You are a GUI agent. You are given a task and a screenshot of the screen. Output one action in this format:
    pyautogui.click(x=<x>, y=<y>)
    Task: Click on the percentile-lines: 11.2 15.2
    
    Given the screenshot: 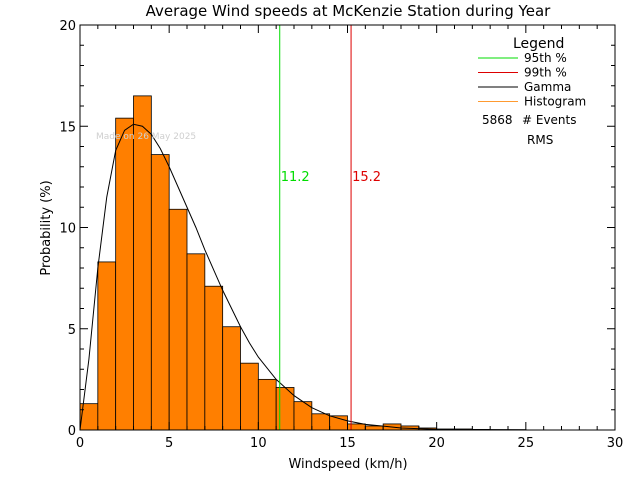 What is the action you would take?
    pyautogui.click(x=330, y=227)
    